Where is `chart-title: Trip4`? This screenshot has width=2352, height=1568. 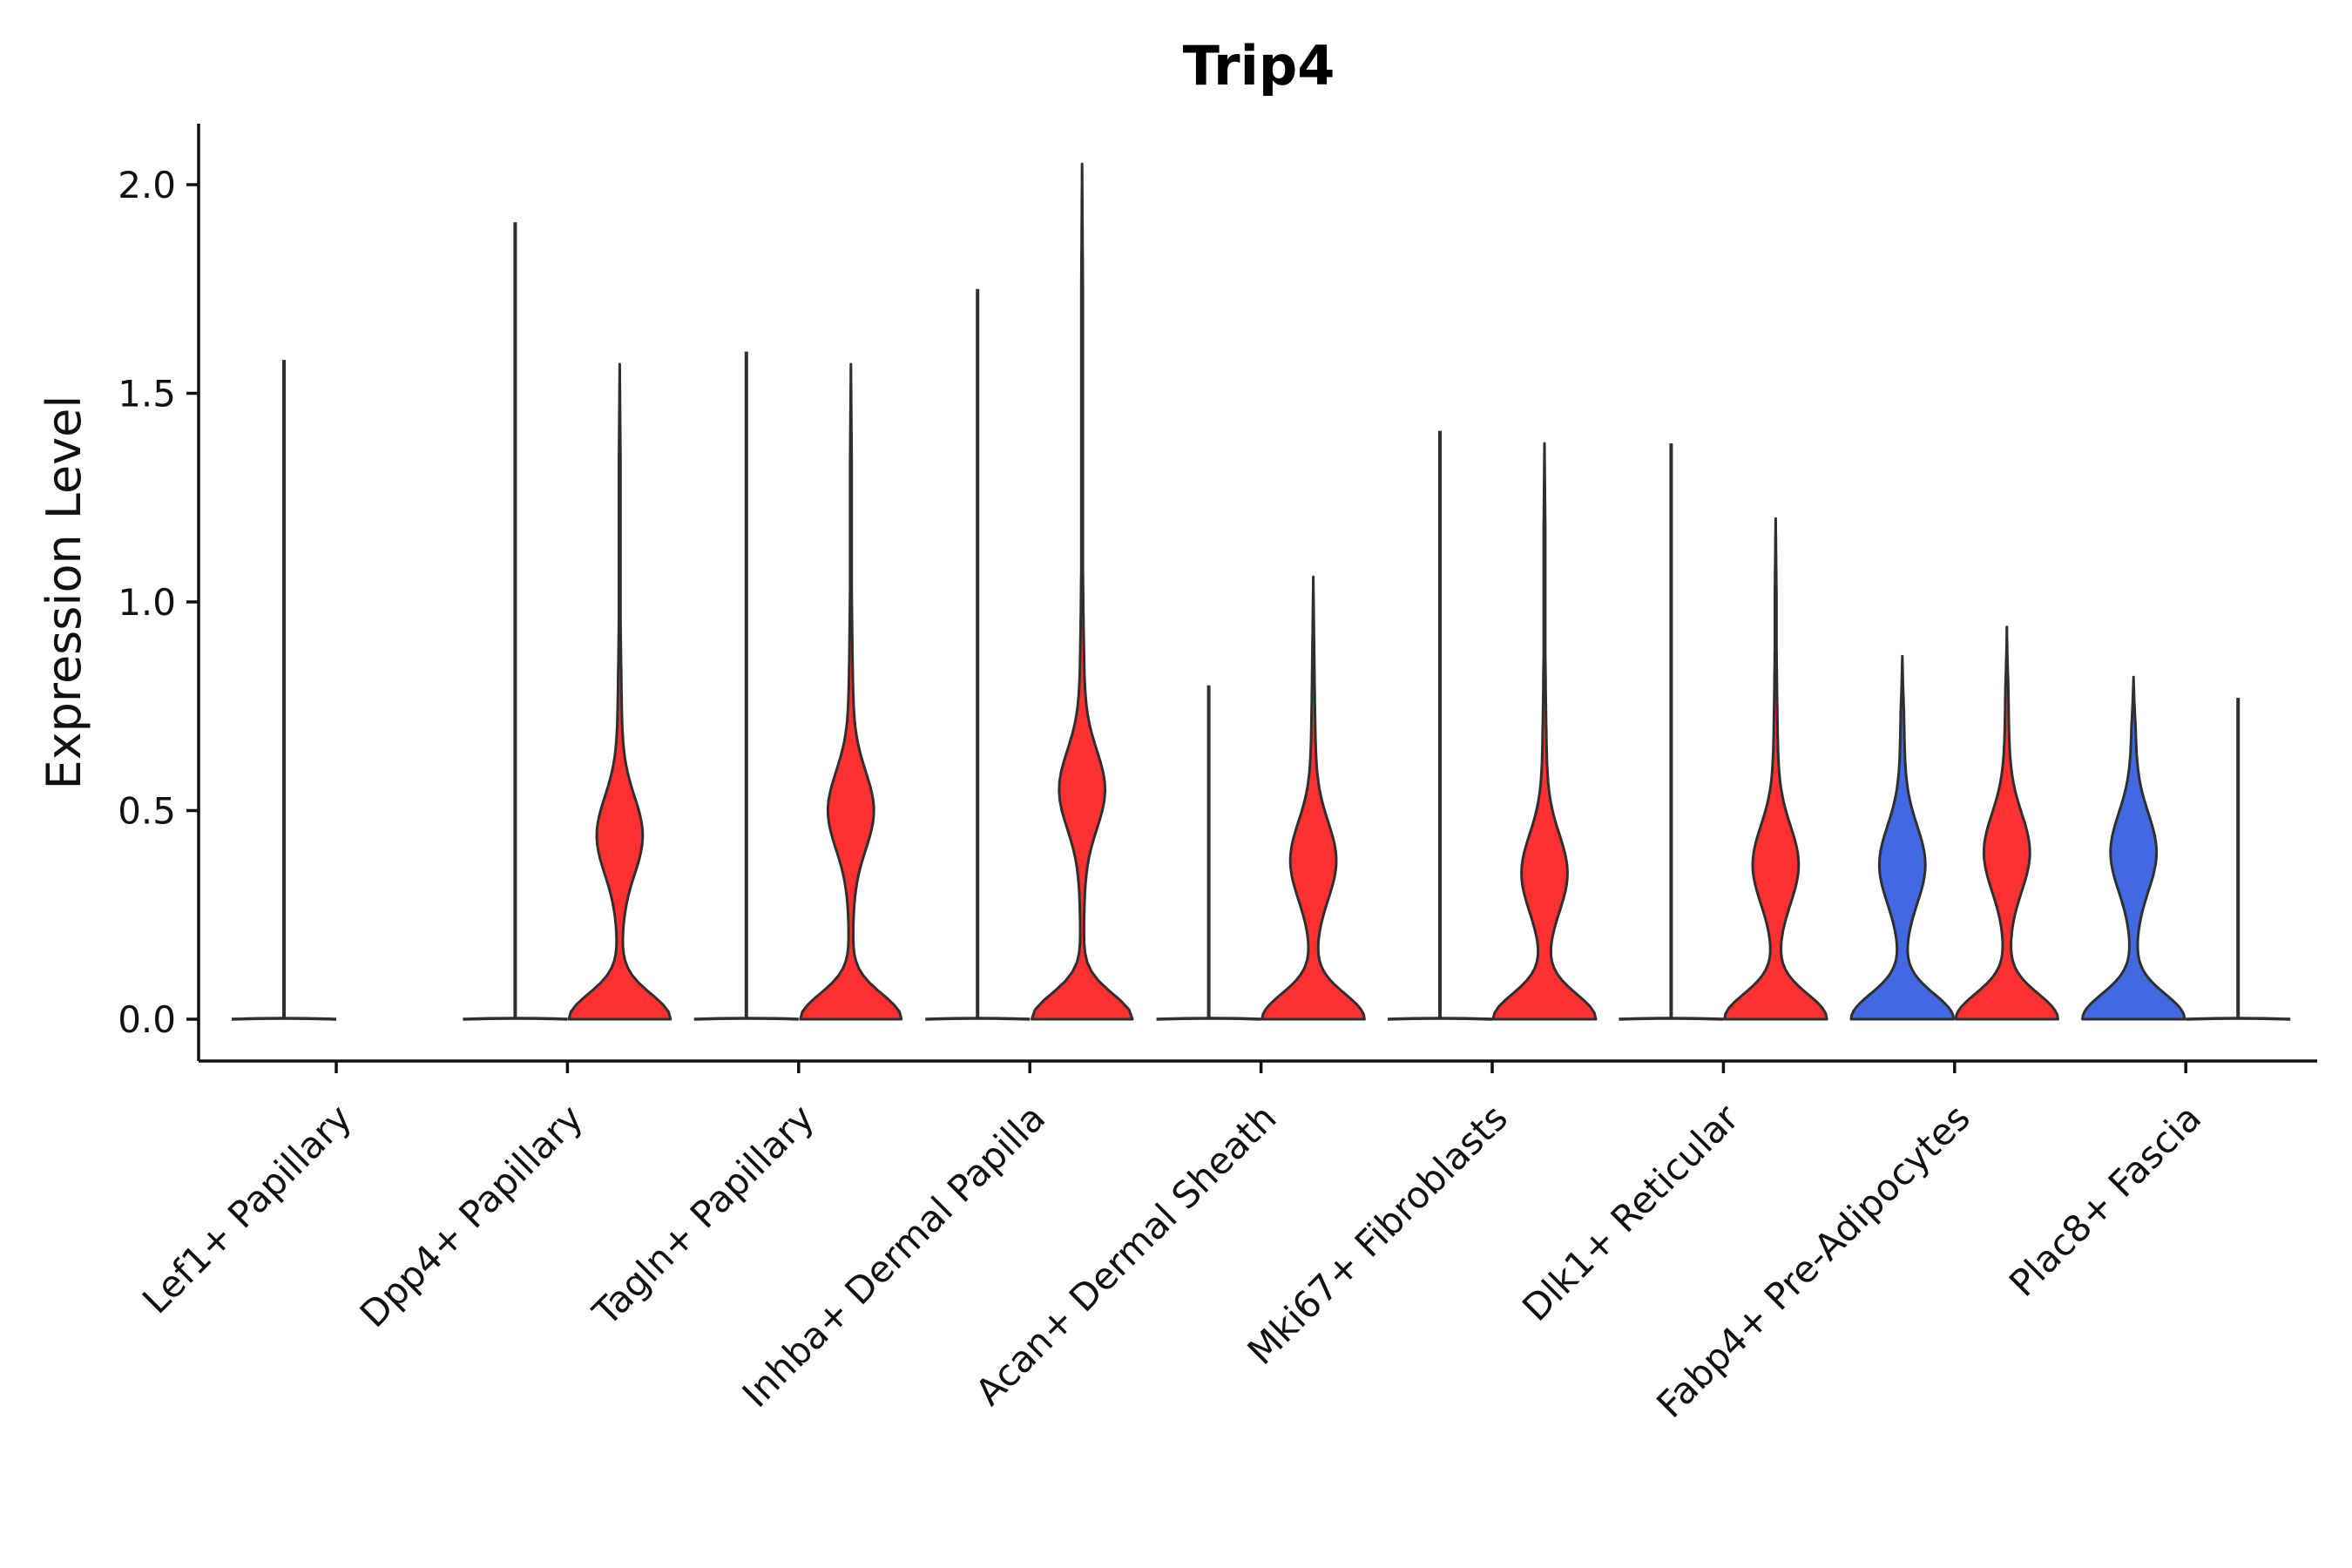 chart-title: Trip4 is located at coordinates (1259, 66).